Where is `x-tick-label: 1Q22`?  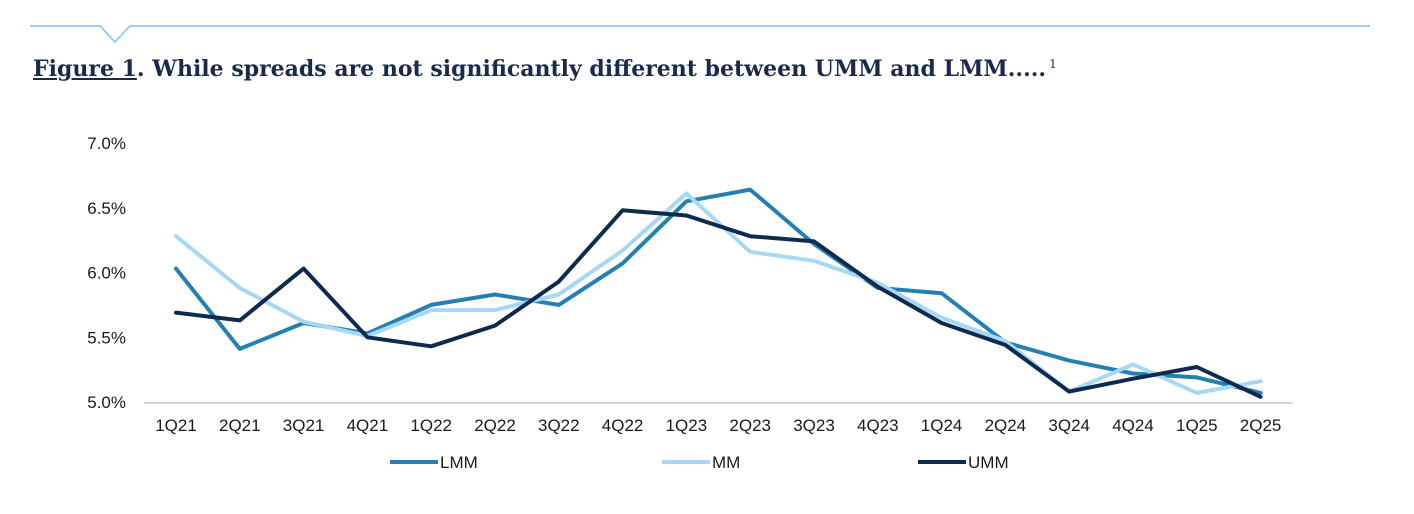 x-tick-label: 1Q22 is located at coordinates (431, 425).